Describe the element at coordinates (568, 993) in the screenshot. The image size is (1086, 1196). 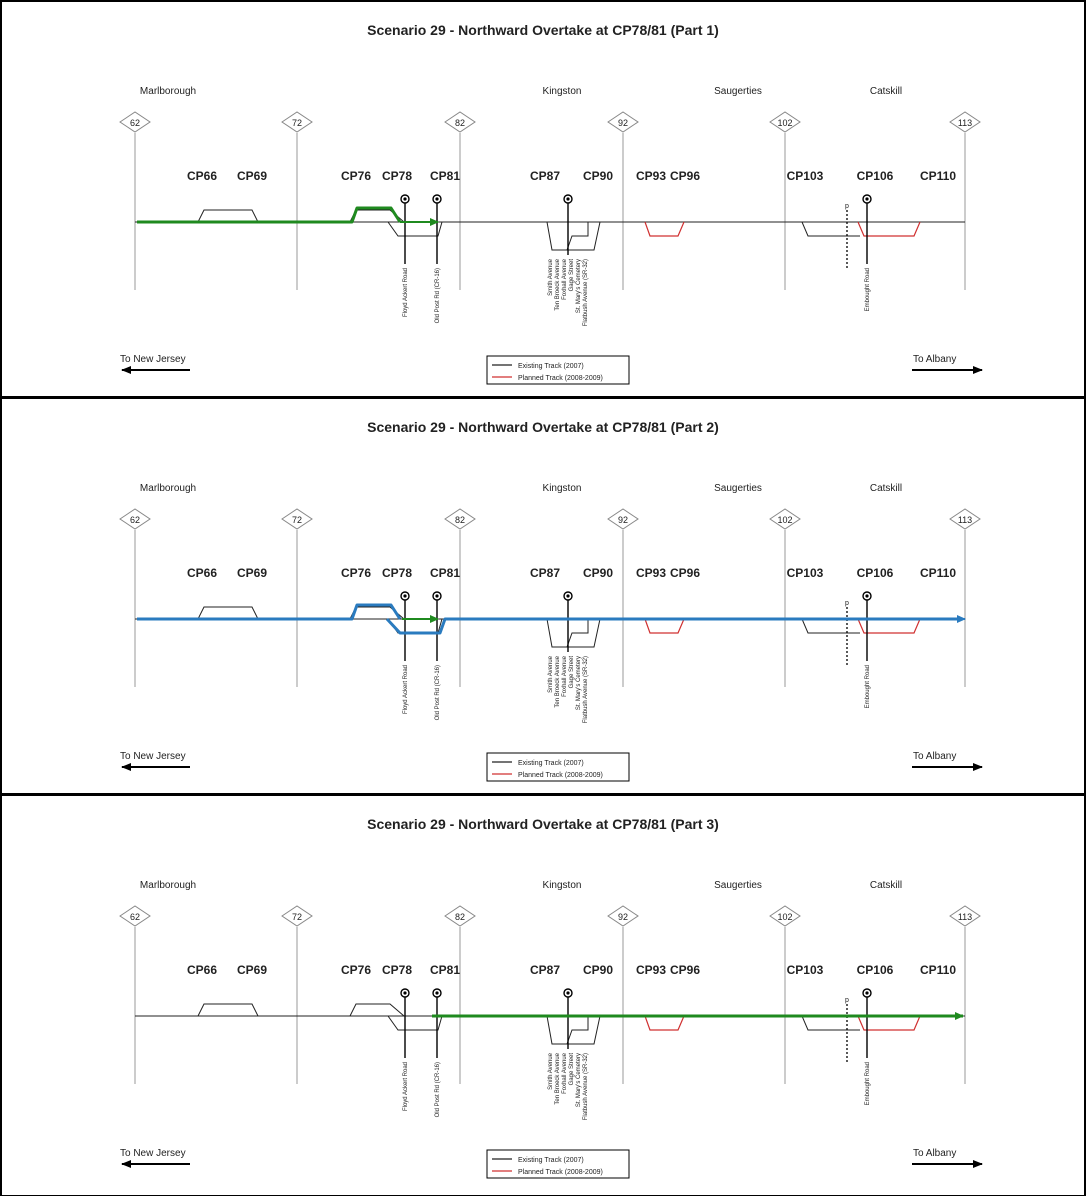
I see `crossing-kingston-icon-dot` at that location.